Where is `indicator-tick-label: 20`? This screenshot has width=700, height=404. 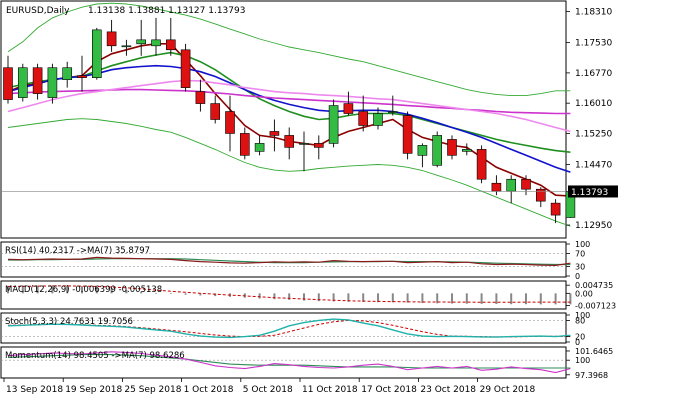
indicator-tick-label: 20 is located at coordinates (580, 337).